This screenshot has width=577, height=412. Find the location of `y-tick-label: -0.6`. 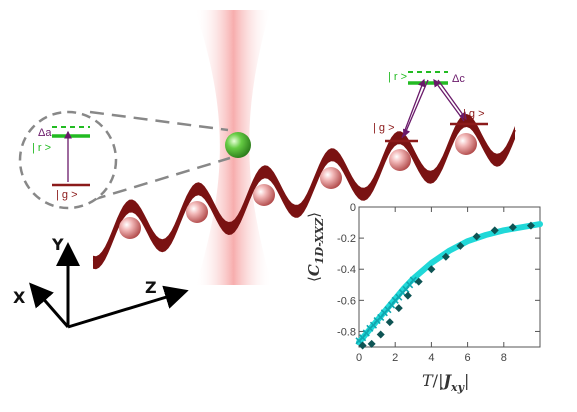

y-tick-label: -0.6 is located at coordinates (346, 301).